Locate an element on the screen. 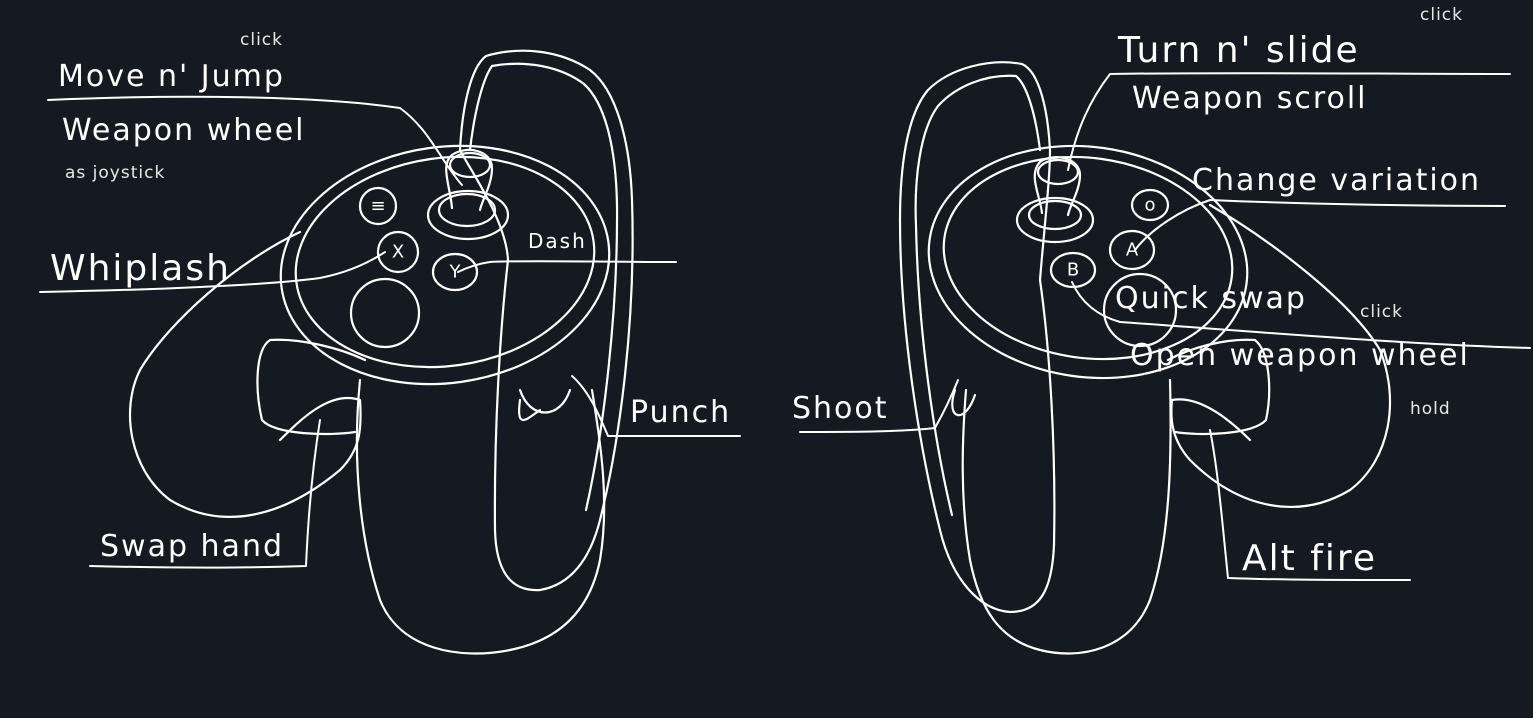  oculus-icon: o is located at coordinates (1149, 205).